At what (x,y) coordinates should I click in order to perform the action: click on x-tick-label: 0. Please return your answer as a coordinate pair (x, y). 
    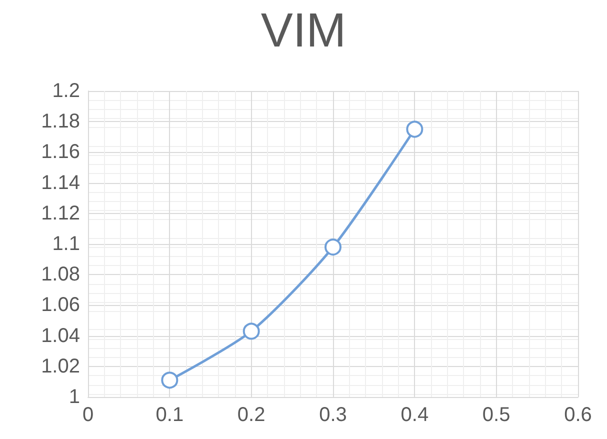
    Looking at the image, I should click on (88, 415).